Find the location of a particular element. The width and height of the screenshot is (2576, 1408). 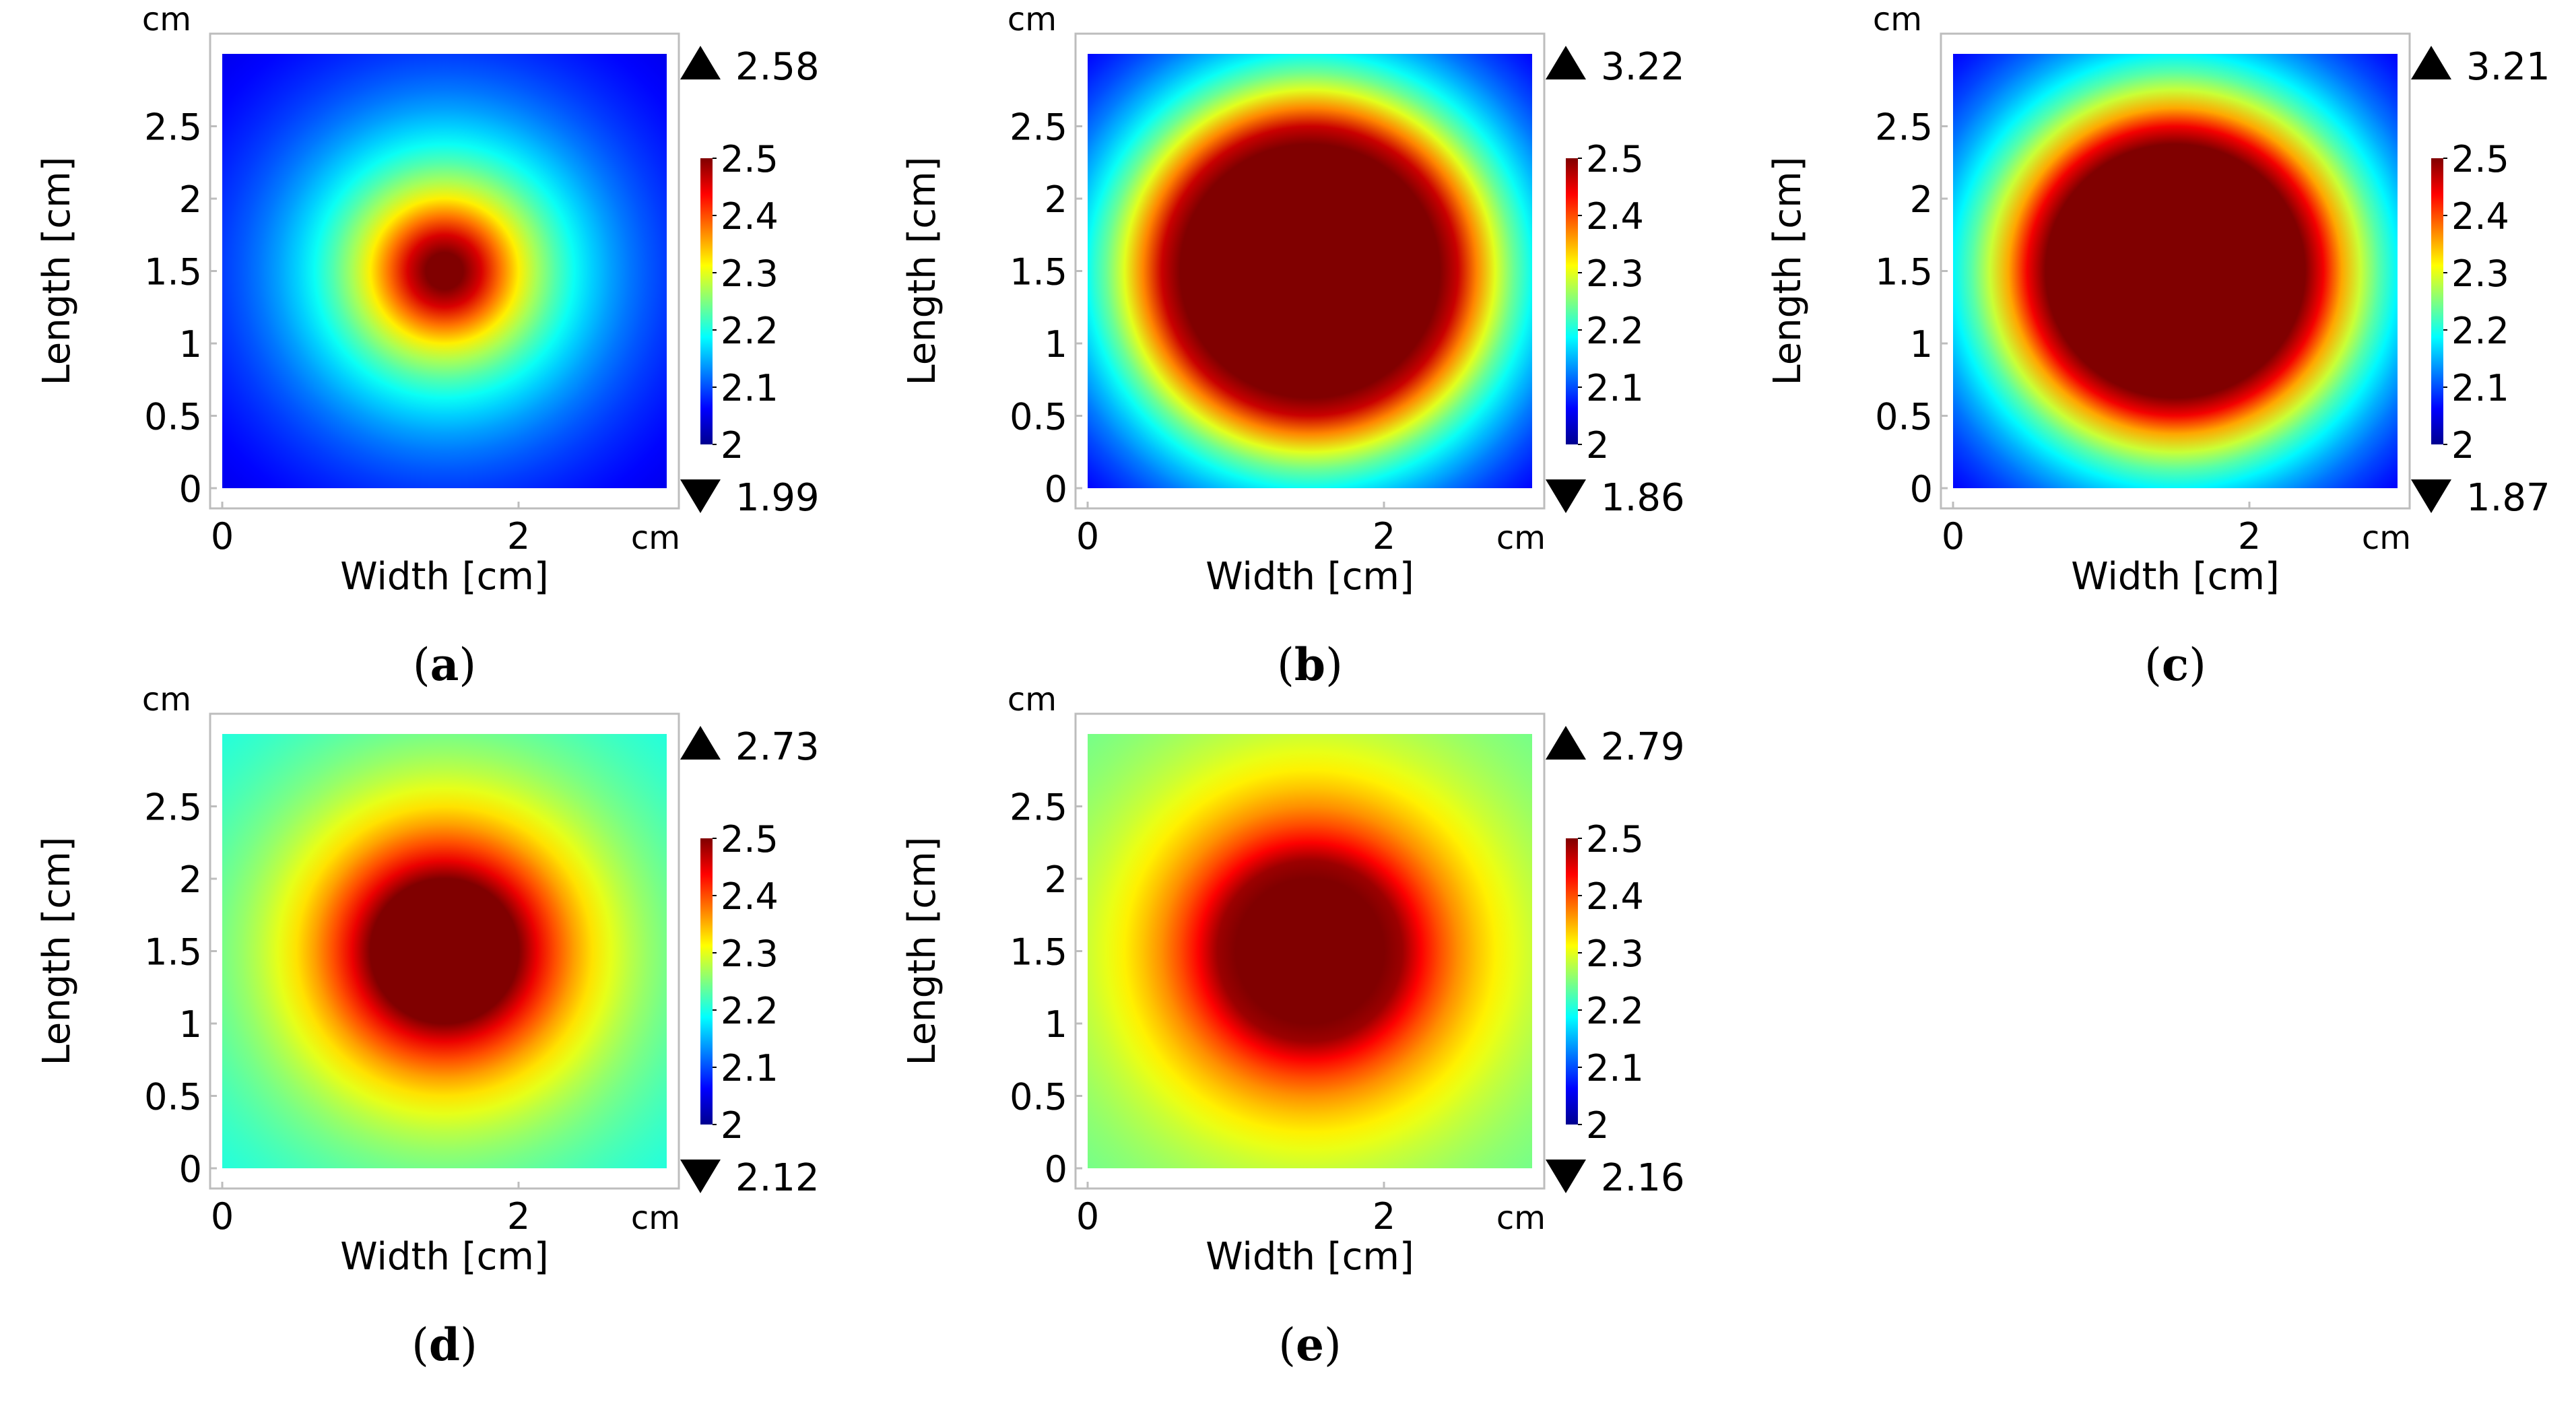

panel-letter: d is located at coordinates (444, 1344).